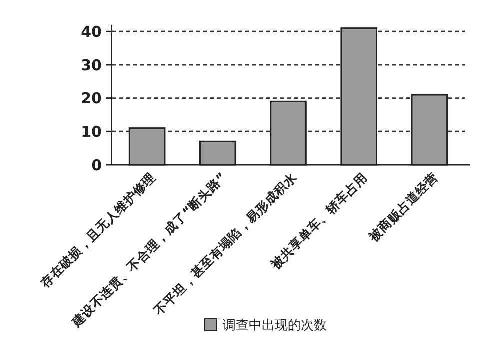  Describe the element at coordinates (91, 65) in the screenshot. I see `y-tick-label: 30` at that location.